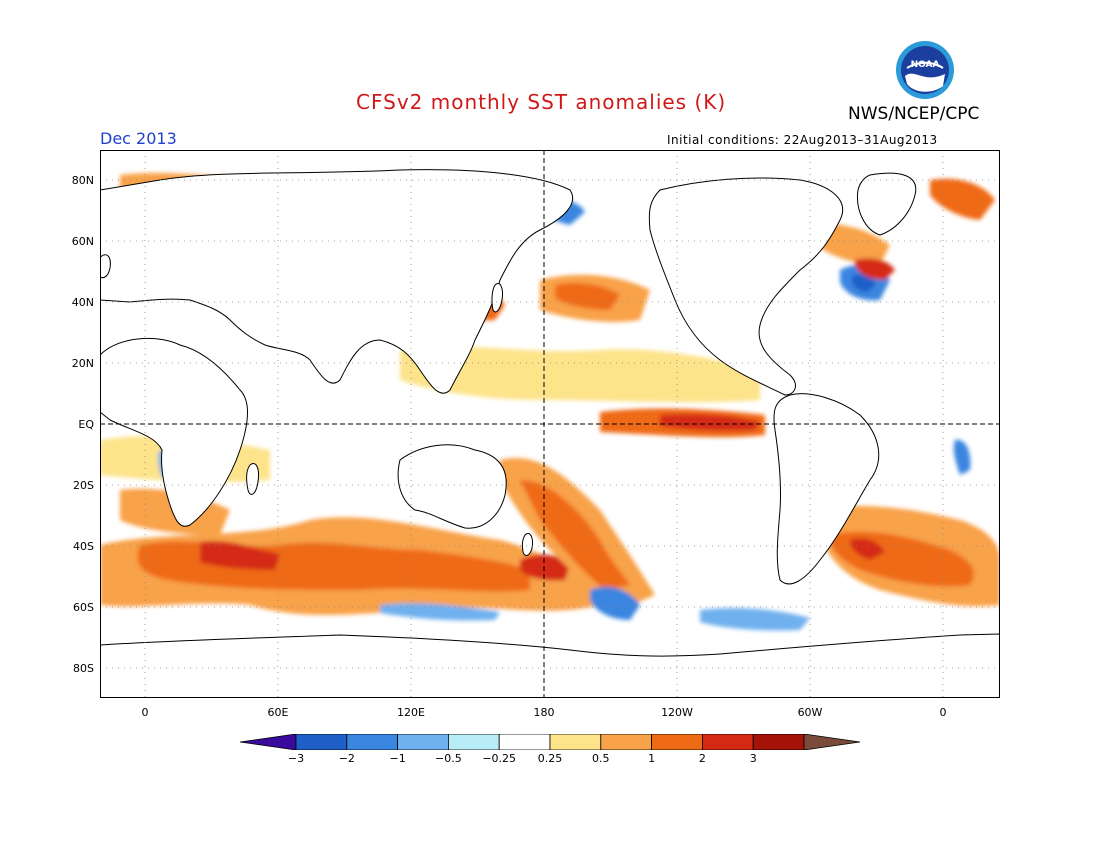  What do you see at coordinates (601, 758) in the screenshot?
I see `colorbar-tick-label: 0.5` at bounding box center [601, 758].